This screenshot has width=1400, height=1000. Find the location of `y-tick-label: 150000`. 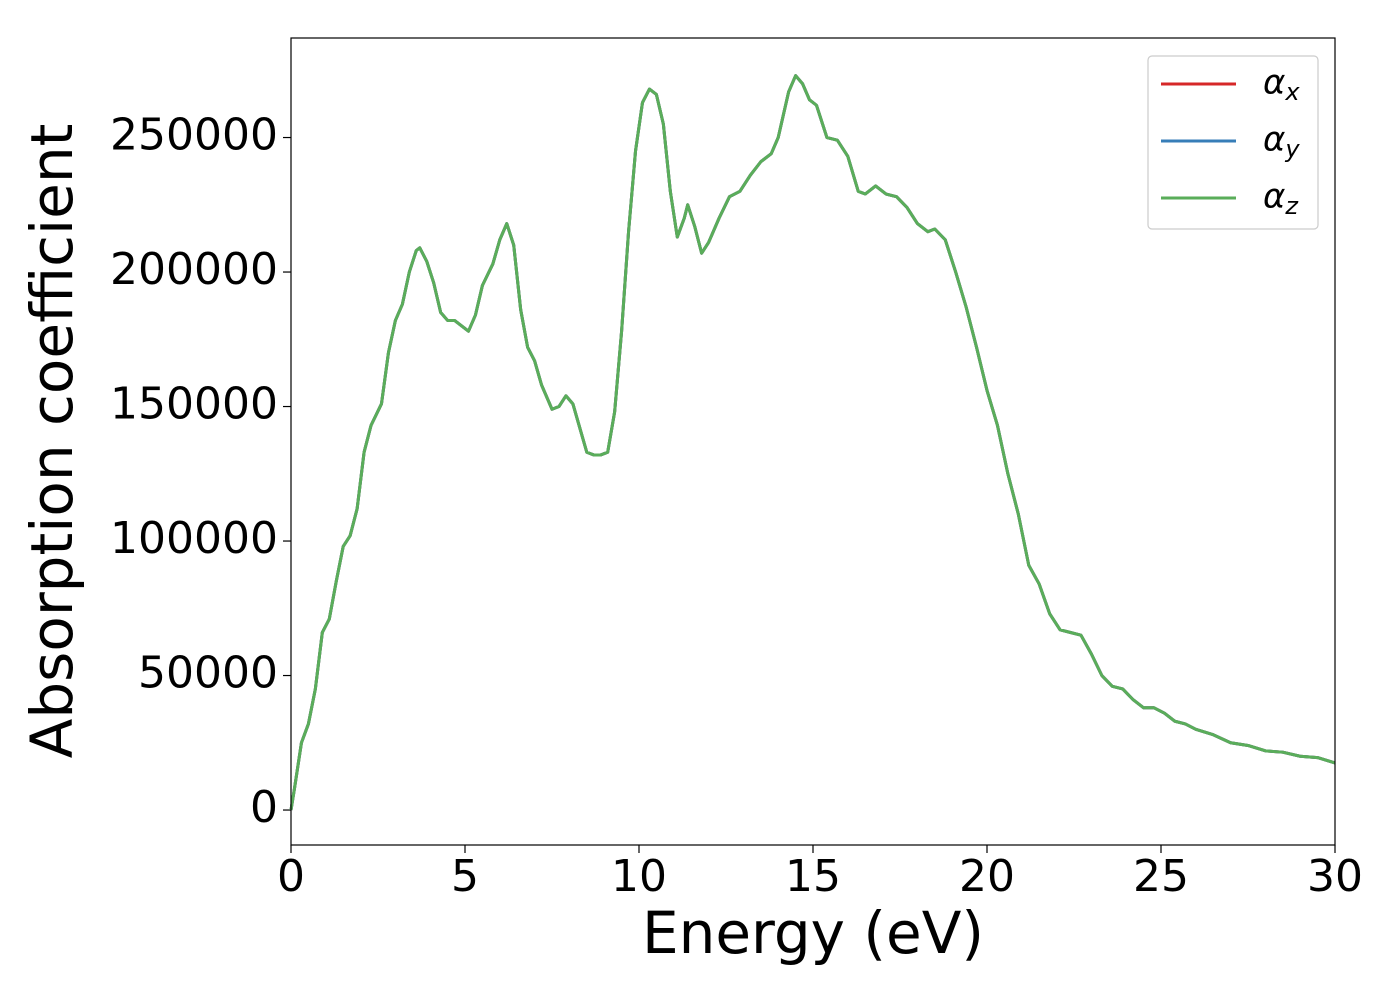

y-tick-label: 150000 is located at coordinates (194, 404).